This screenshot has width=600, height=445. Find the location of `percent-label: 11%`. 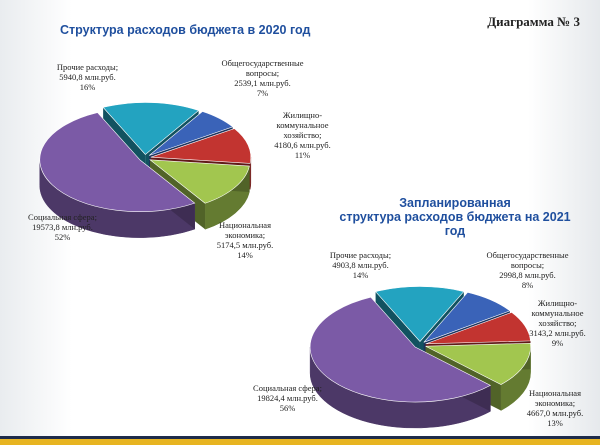

percent-label: 11% is located at coordinates (302, 155).